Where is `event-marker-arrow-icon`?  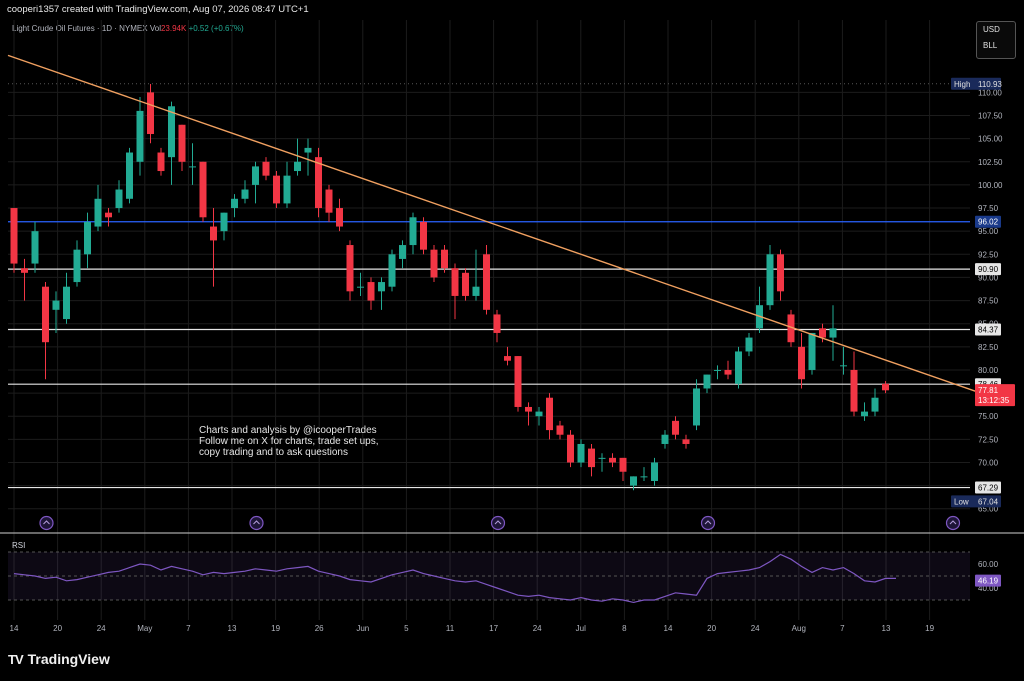
event-marker-arrow-icon is located at coordinates (256, 522).